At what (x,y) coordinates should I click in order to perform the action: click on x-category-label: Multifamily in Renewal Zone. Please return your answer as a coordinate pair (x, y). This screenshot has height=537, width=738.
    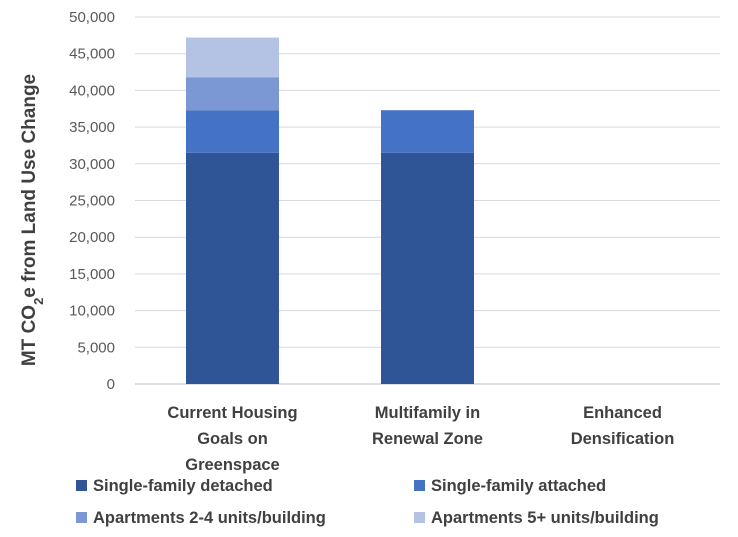
    Looking at the image, I should click on (427, 426).